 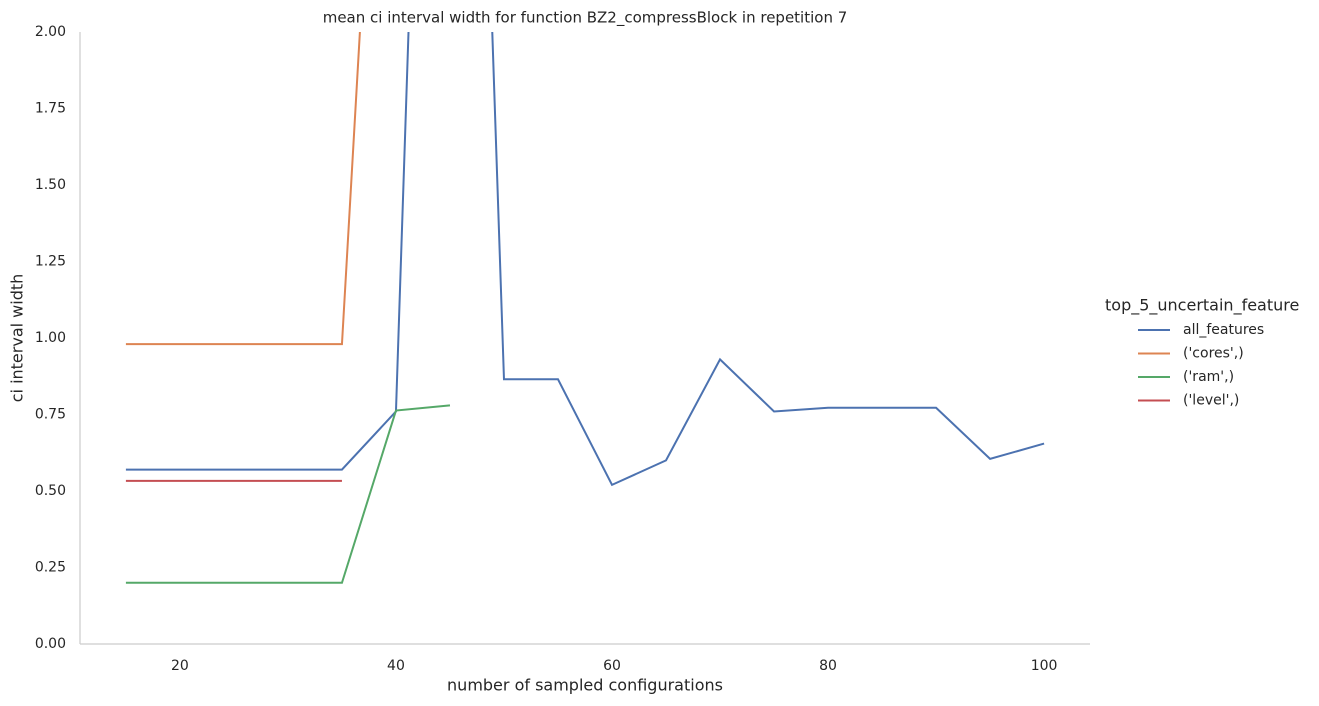 I want to click on x-tick-label: 80, so click(x=828, y=666).